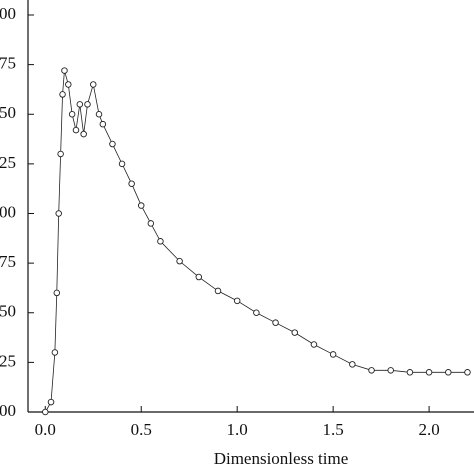  What do you see at coordinates (141, 429) in the screenshot?
I see `x-tick-label: 0.5` at bounding box center [141, 429].